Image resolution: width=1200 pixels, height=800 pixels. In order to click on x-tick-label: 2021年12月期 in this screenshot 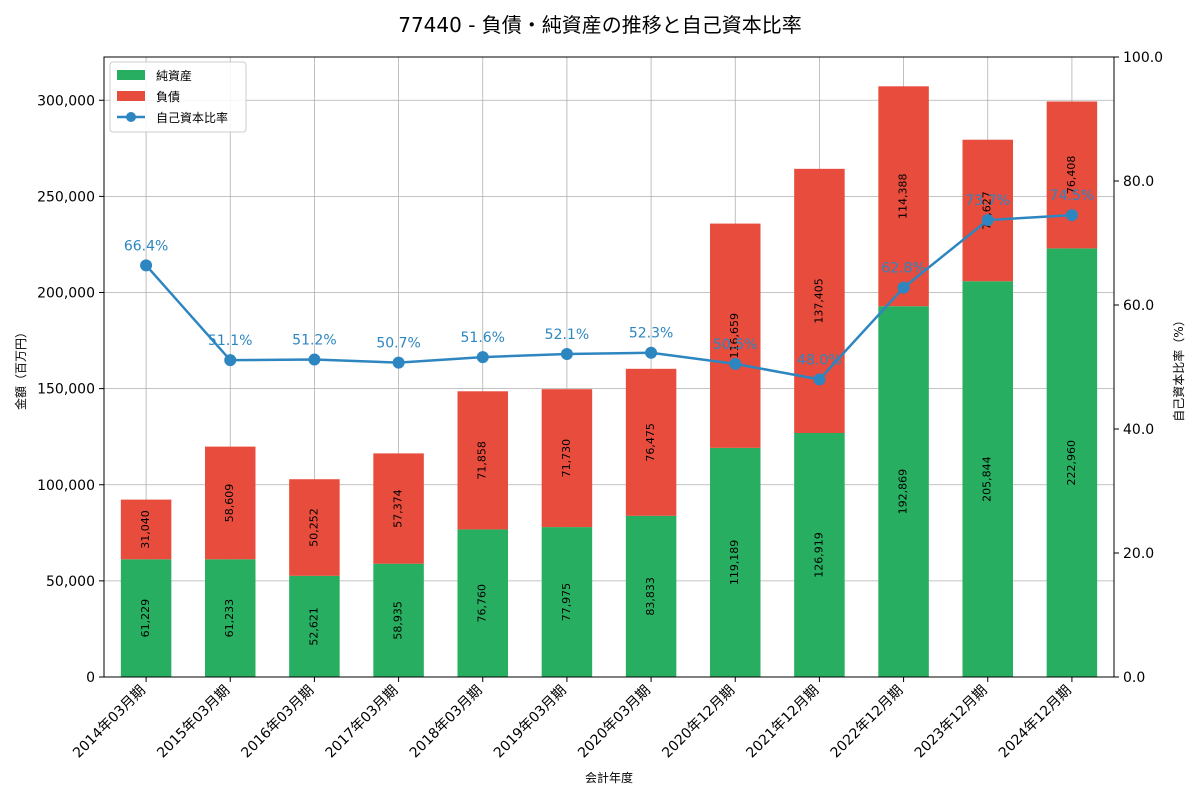, I will do `click(782, 722)`.